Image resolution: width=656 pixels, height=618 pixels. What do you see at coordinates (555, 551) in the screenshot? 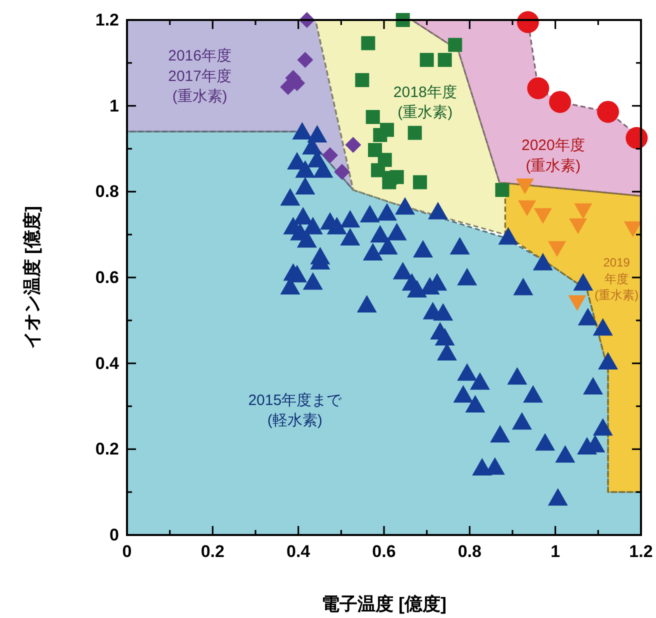
I see `x-tick-label: 1` at bounding box center [555, 551].